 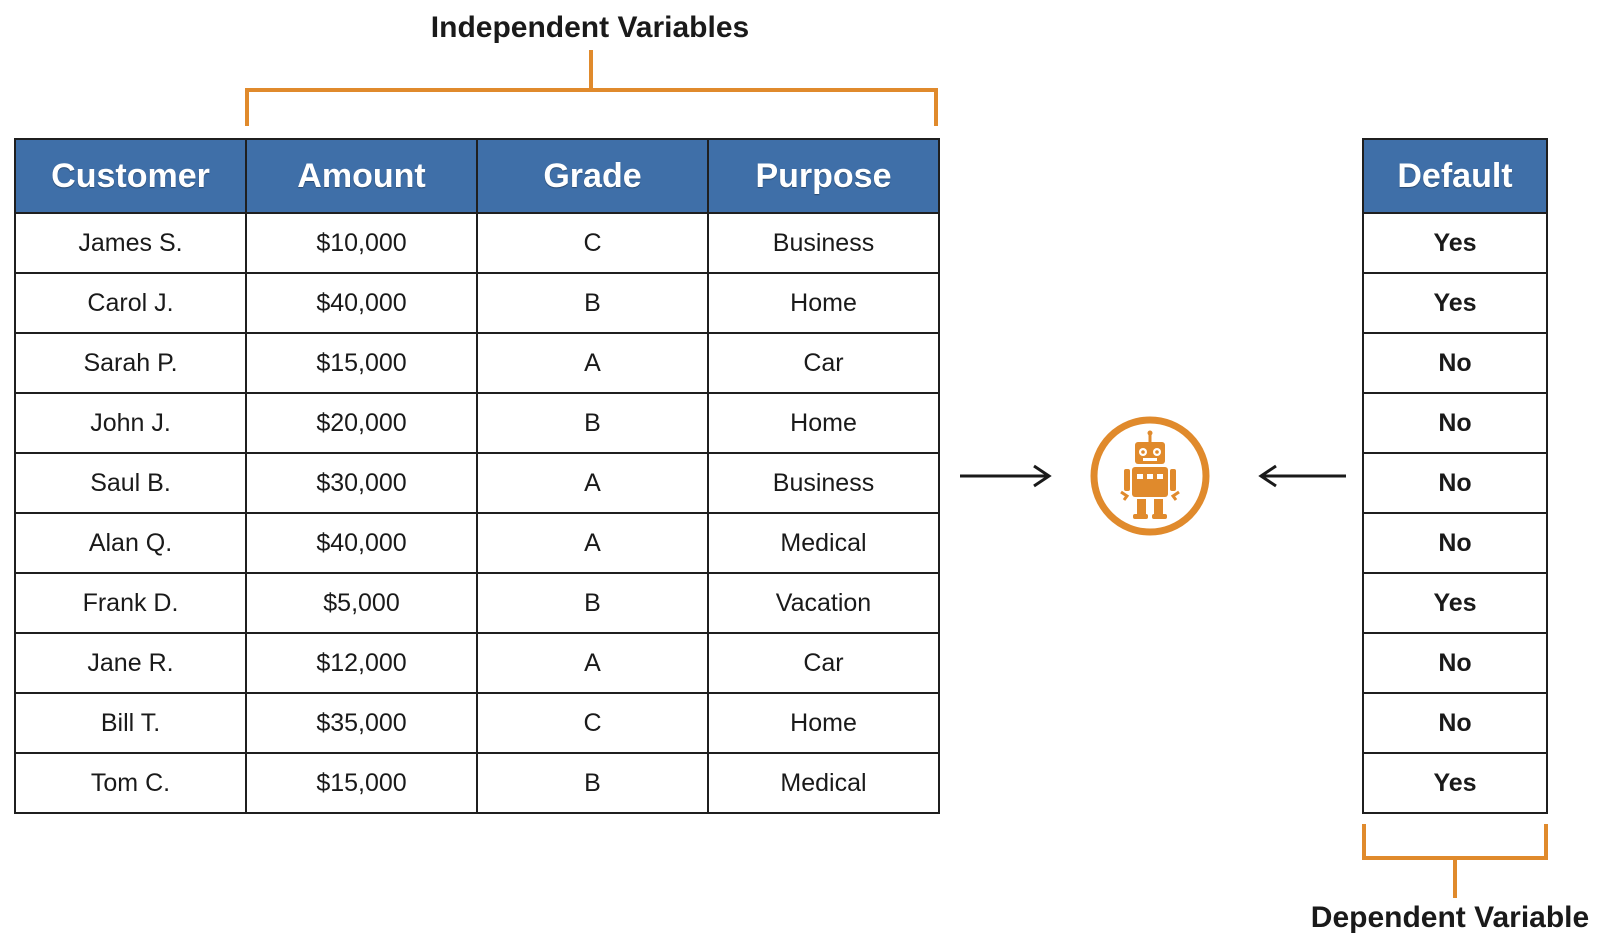 What do you see at coordinates (130, 663) in the screenshot?
I see `customer-cell: Jane R.` at bounding box center [130, 663].